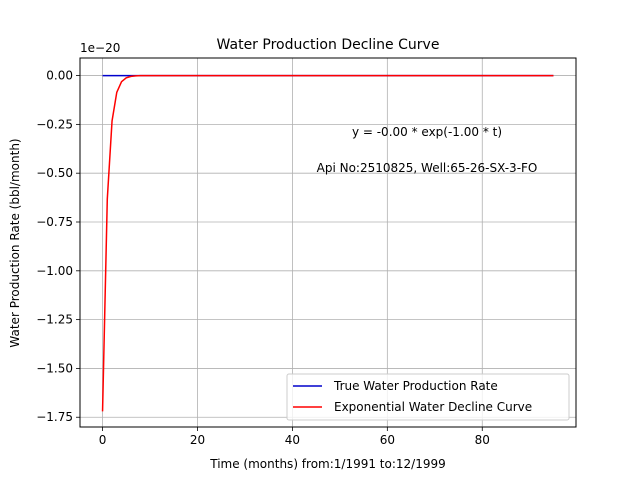 The width and height of the screenshot is (640, 480). I want to click on y-axis-label: Water Production Rate (bbl/month), so click(15, 242).